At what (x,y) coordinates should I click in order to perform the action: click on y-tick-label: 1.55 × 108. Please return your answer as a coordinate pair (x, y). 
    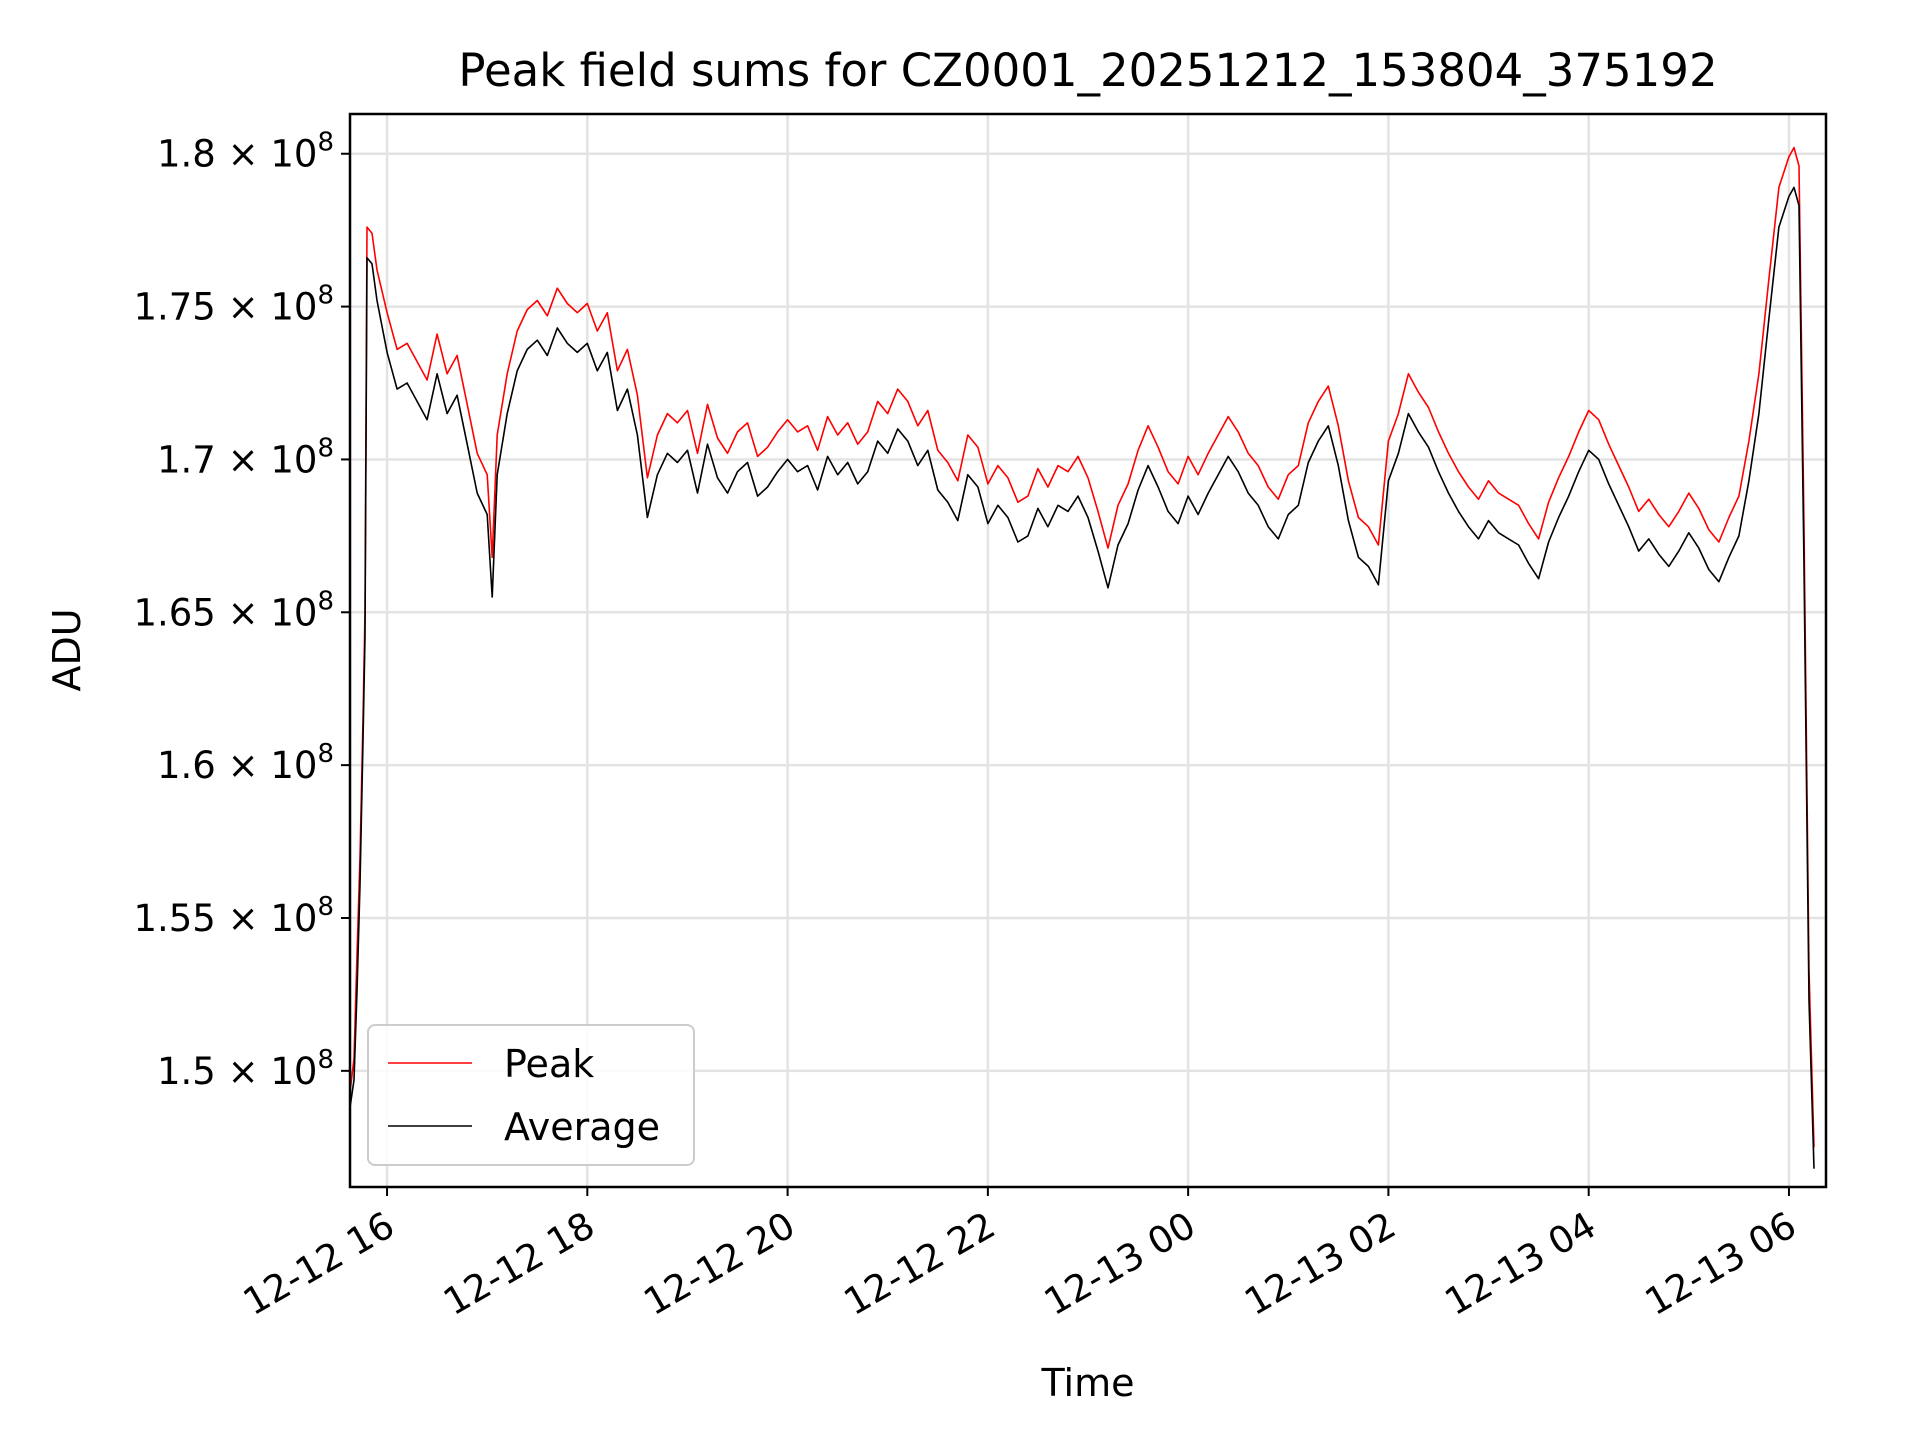
    Looking at the image, I should click on (233, 916).